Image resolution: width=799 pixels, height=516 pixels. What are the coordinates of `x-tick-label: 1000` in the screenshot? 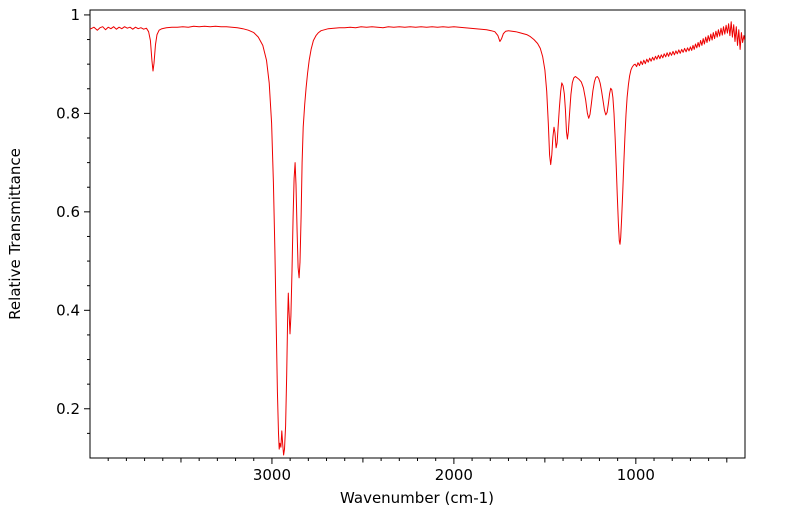 It's located at (636, 475).